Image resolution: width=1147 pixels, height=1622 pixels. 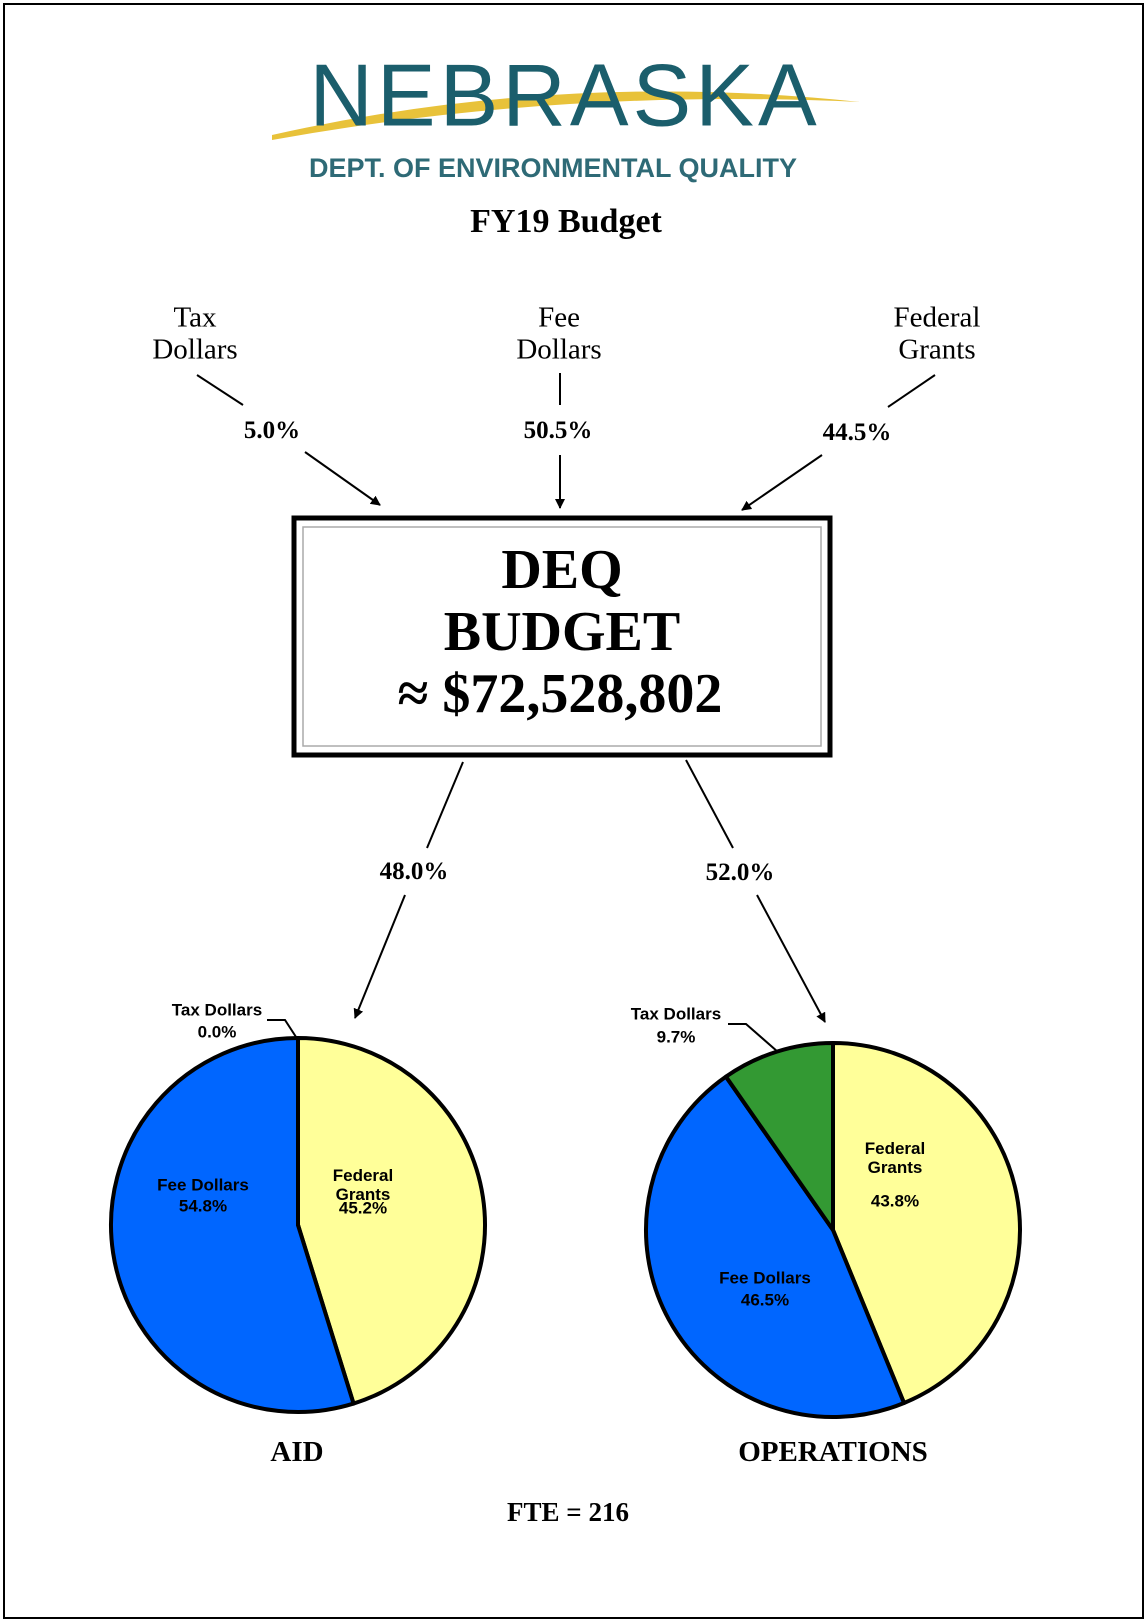 I want to click on source-share: 5.0%, so click(x=272, y=430).